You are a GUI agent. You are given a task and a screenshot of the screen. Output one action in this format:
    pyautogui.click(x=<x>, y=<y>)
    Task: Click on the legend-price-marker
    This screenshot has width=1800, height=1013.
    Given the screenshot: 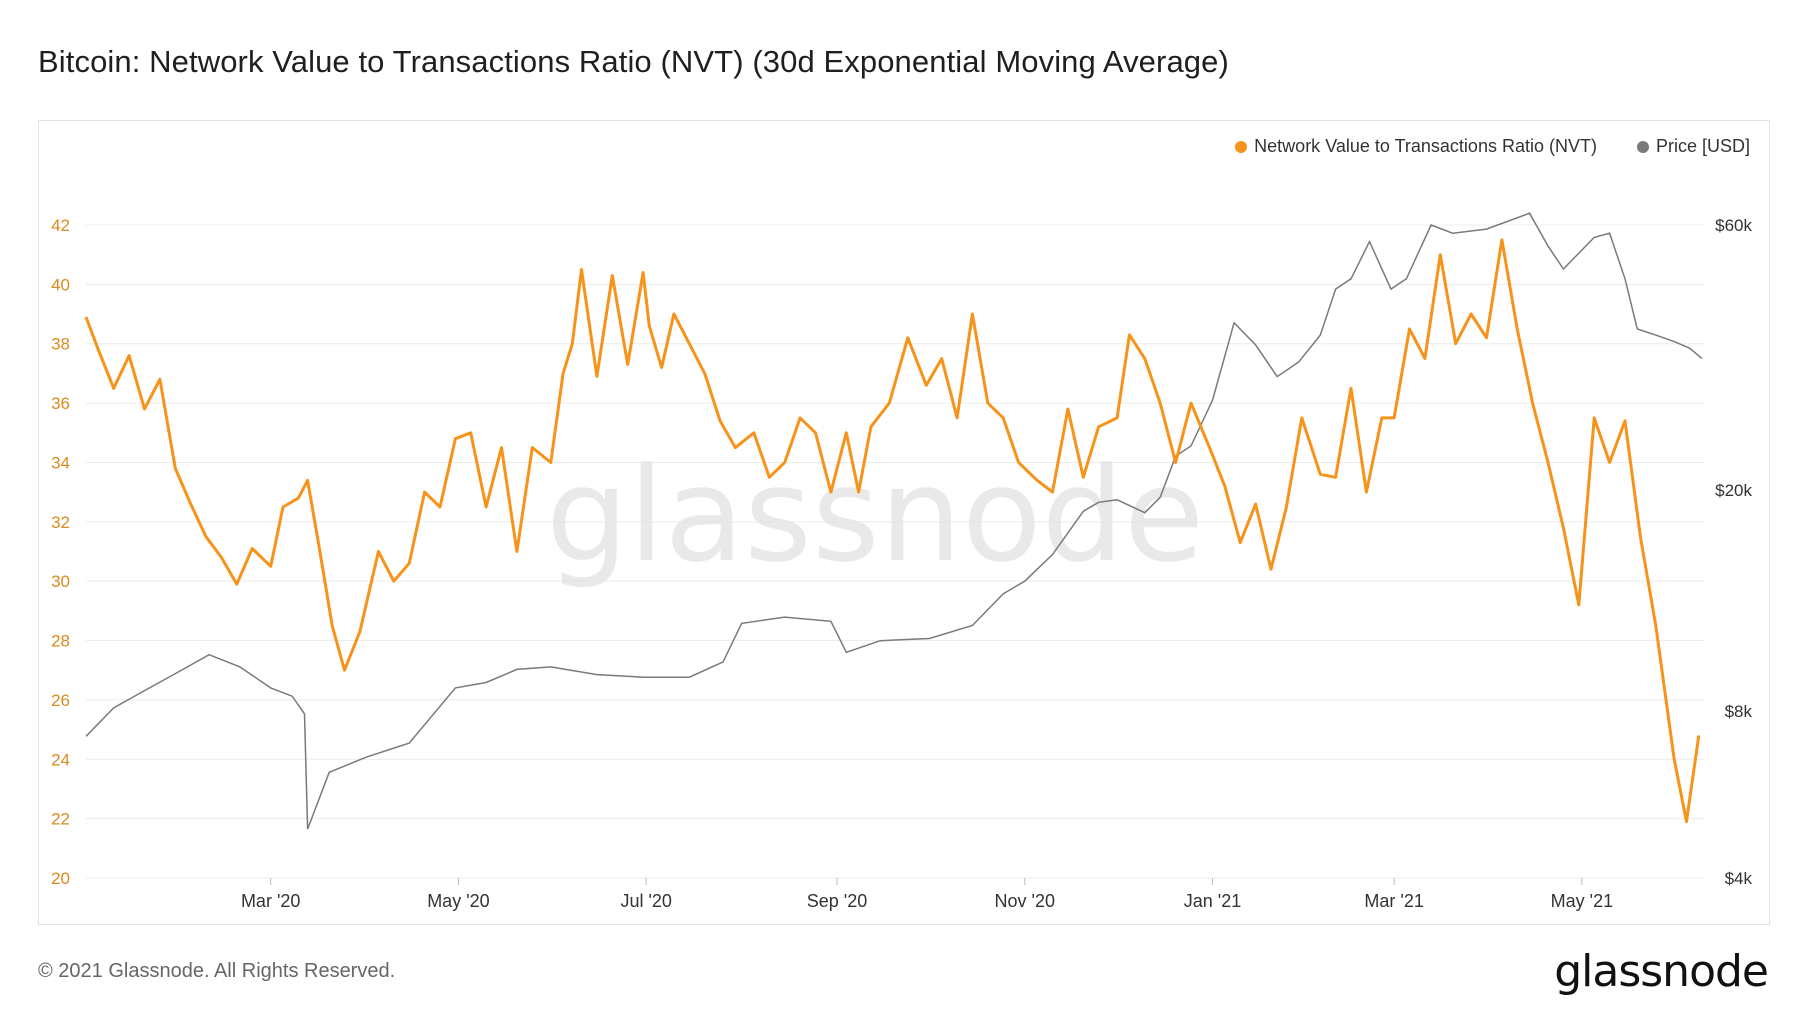 What is the action you would take?
    pyautogui.click(x=1642, y=146)
    